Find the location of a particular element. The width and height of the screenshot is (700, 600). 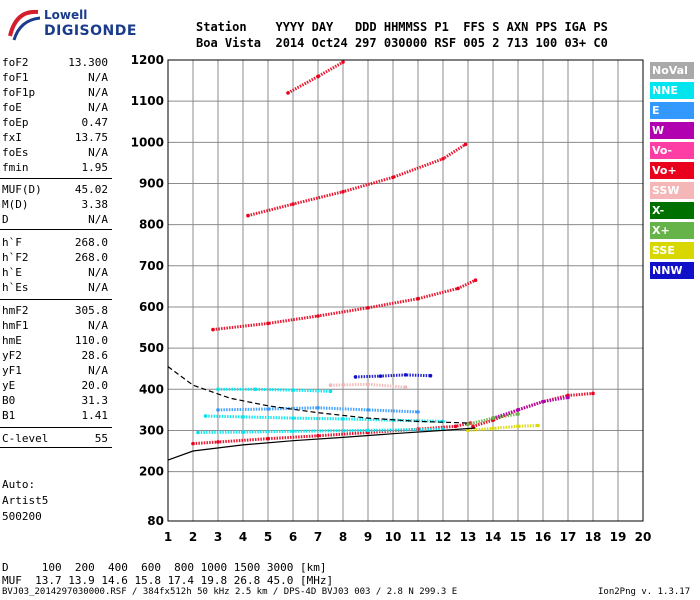

param-row: h`F 268.0 is located at coordinates (55, 243).